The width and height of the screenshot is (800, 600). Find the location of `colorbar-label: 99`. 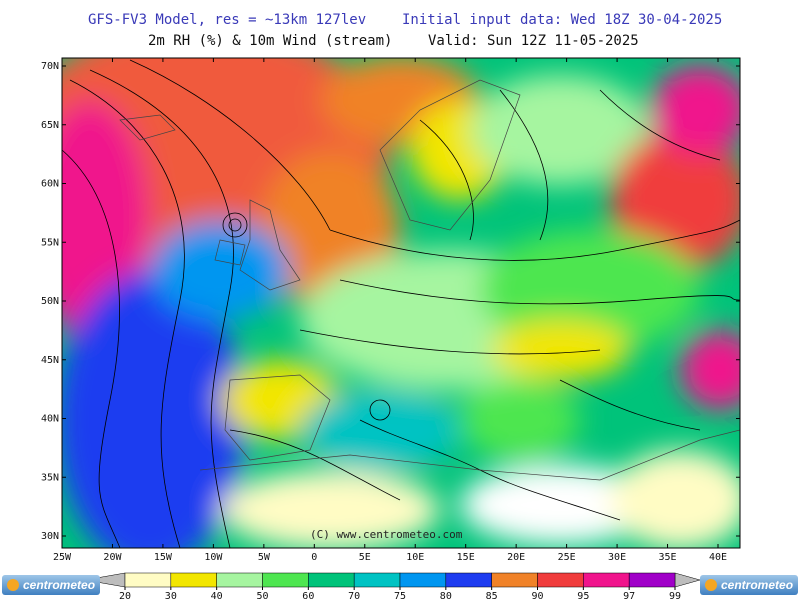

colorbar-label: 99 is located at coordinates (675, 595).